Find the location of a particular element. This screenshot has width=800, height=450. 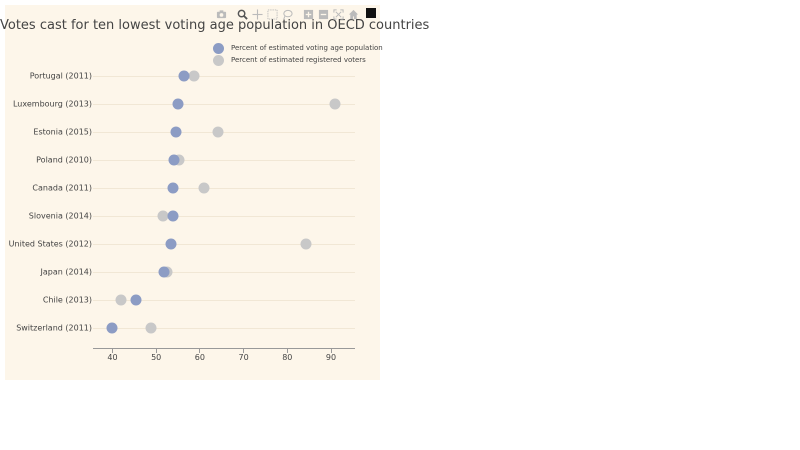

zoom-icon is located at coordinates (242, 14).